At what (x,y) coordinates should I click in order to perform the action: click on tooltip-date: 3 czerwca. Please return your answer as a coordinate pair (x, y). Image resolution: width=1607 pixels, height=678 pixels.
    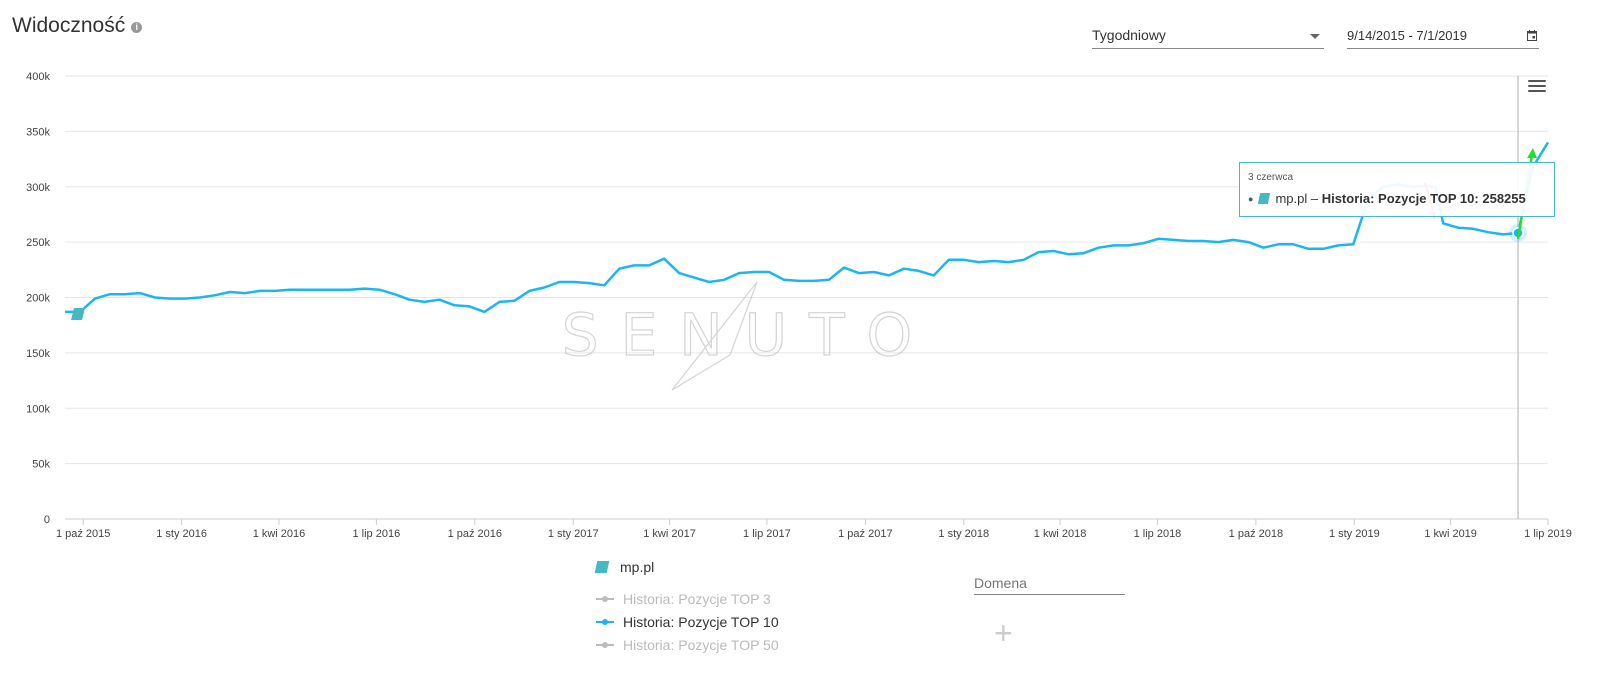
    Looking at the image, I should click on (1271, 177).